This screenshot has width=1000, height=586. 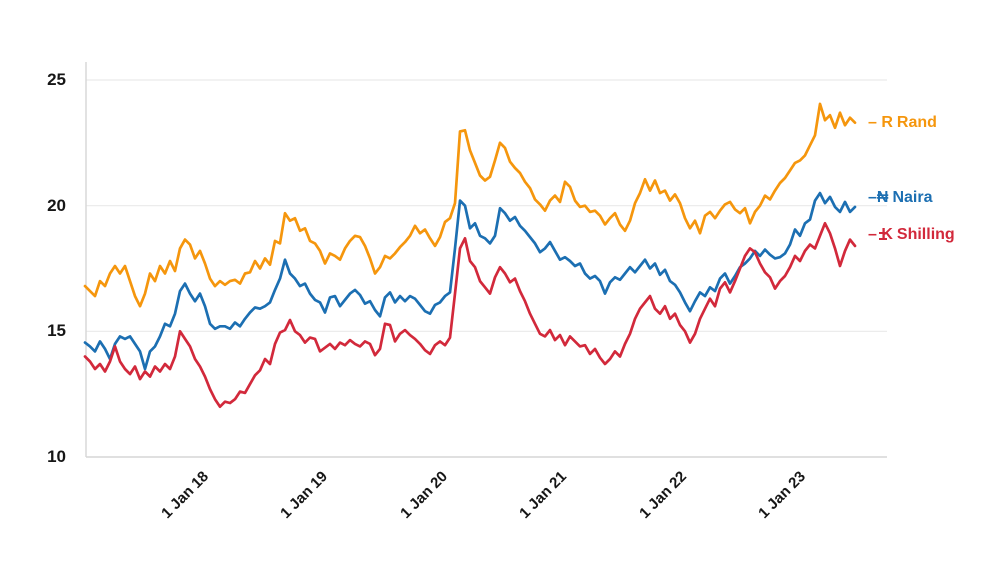 I want to click on currency-symbol-rand: R, so click(x=887, y=122).